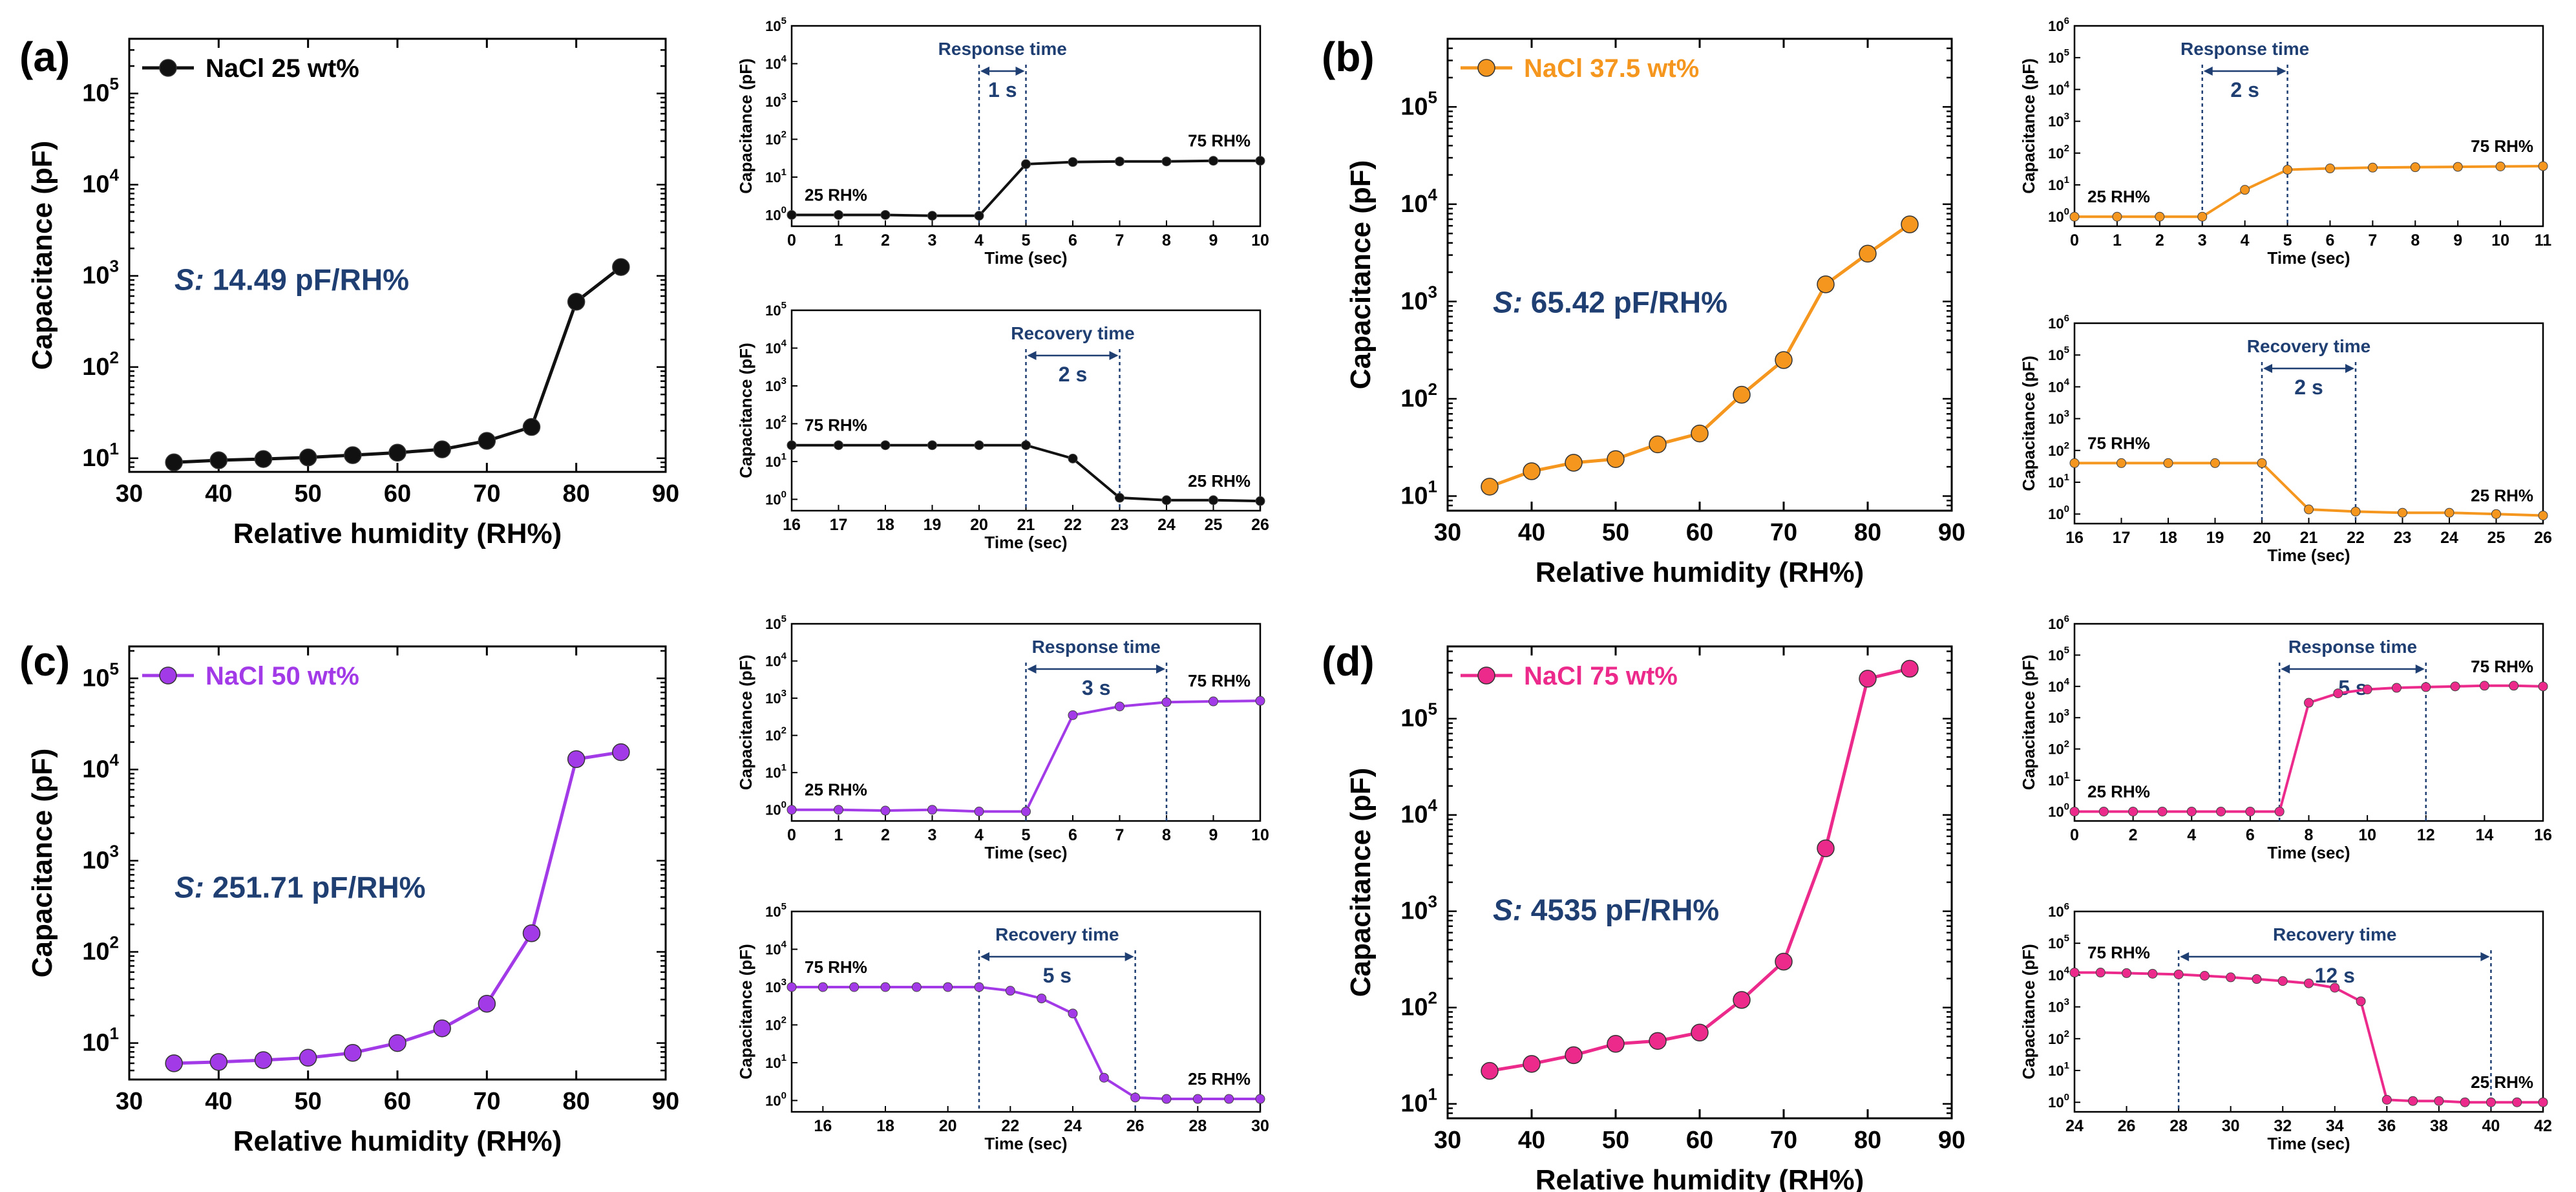 This screenshot has height=1192, width=2576. Describe the element at coordinates (1096, 687) in the screenshot. I see `span-label: 3 s` at that location.